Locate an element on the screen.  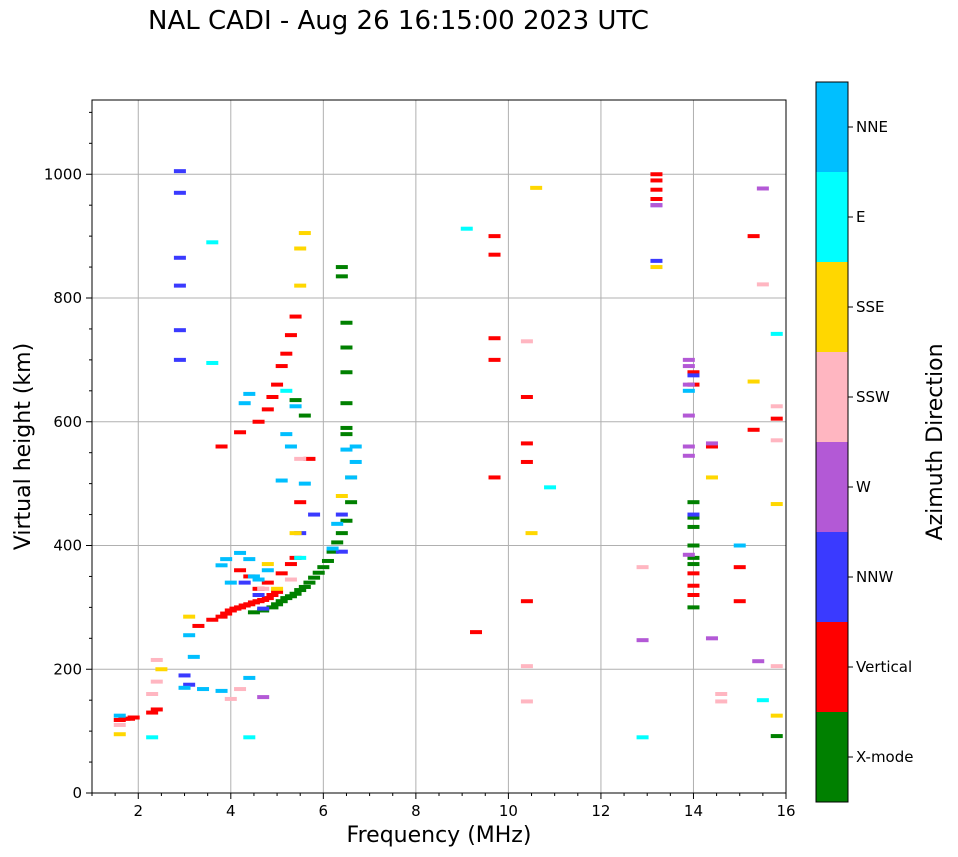
colorbar-tick-label: E is located at coordinates (860, 217).